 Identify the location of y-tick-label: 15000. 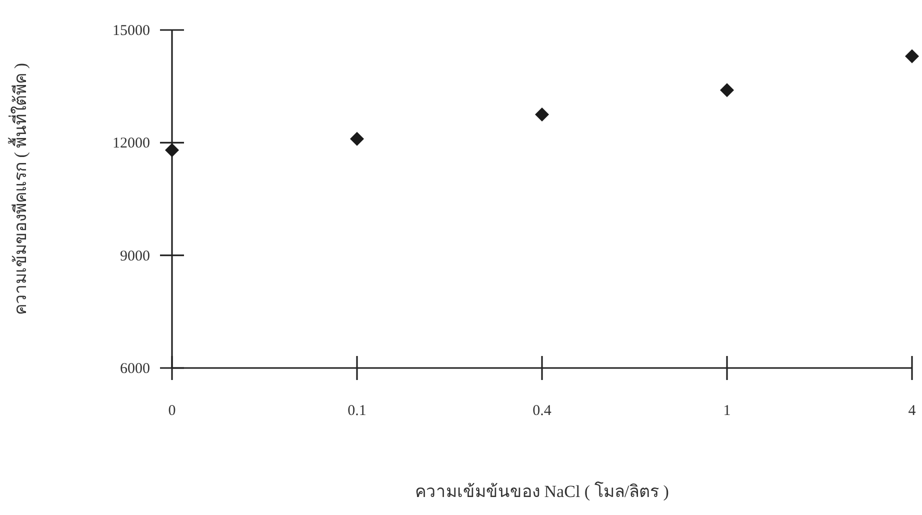
(131, 31).